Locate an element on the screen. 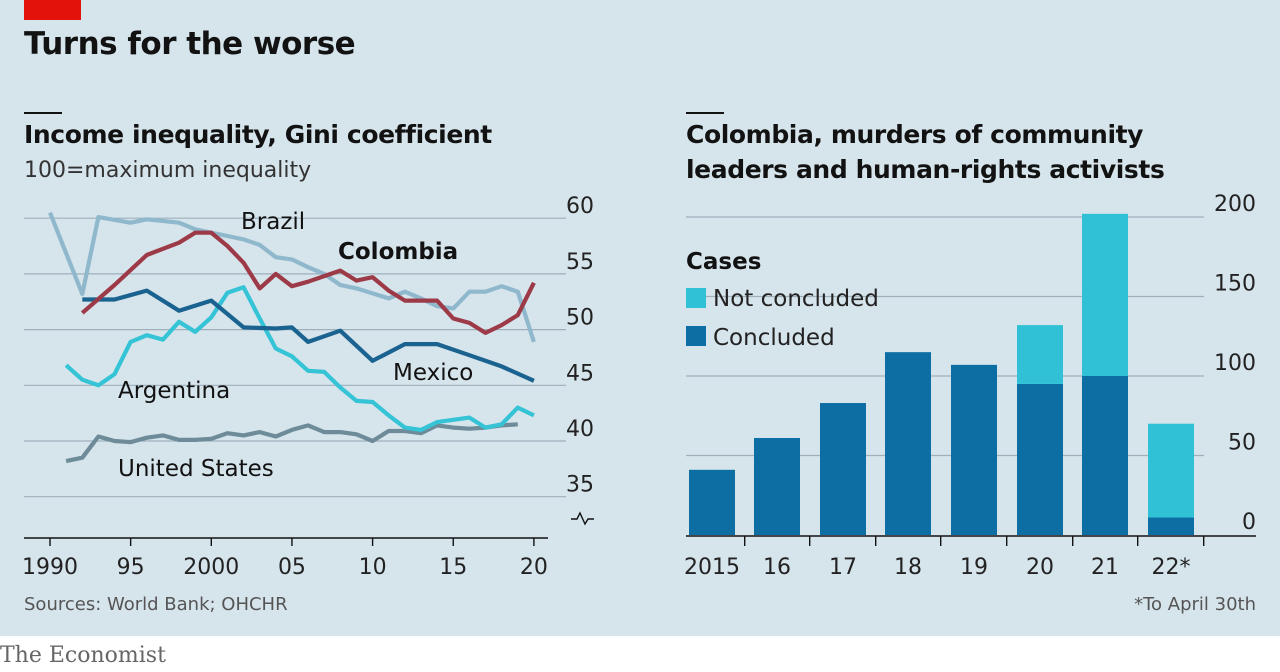 The image size is (1280, 672). cases-xtick-20: 20 is located at coordinates (1040, 567).